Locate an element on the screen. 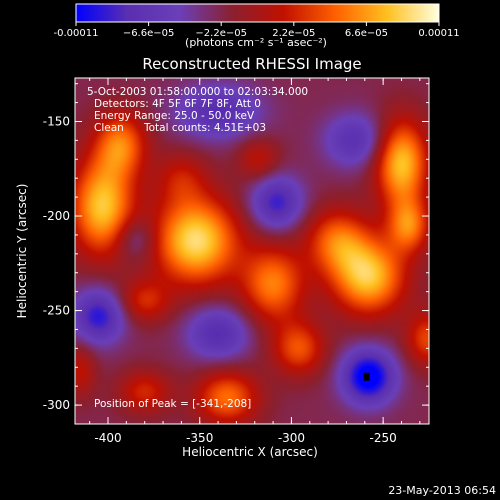 The image size is (500, 500). y-tick-label: -150 is located at coordinates (56, 121).